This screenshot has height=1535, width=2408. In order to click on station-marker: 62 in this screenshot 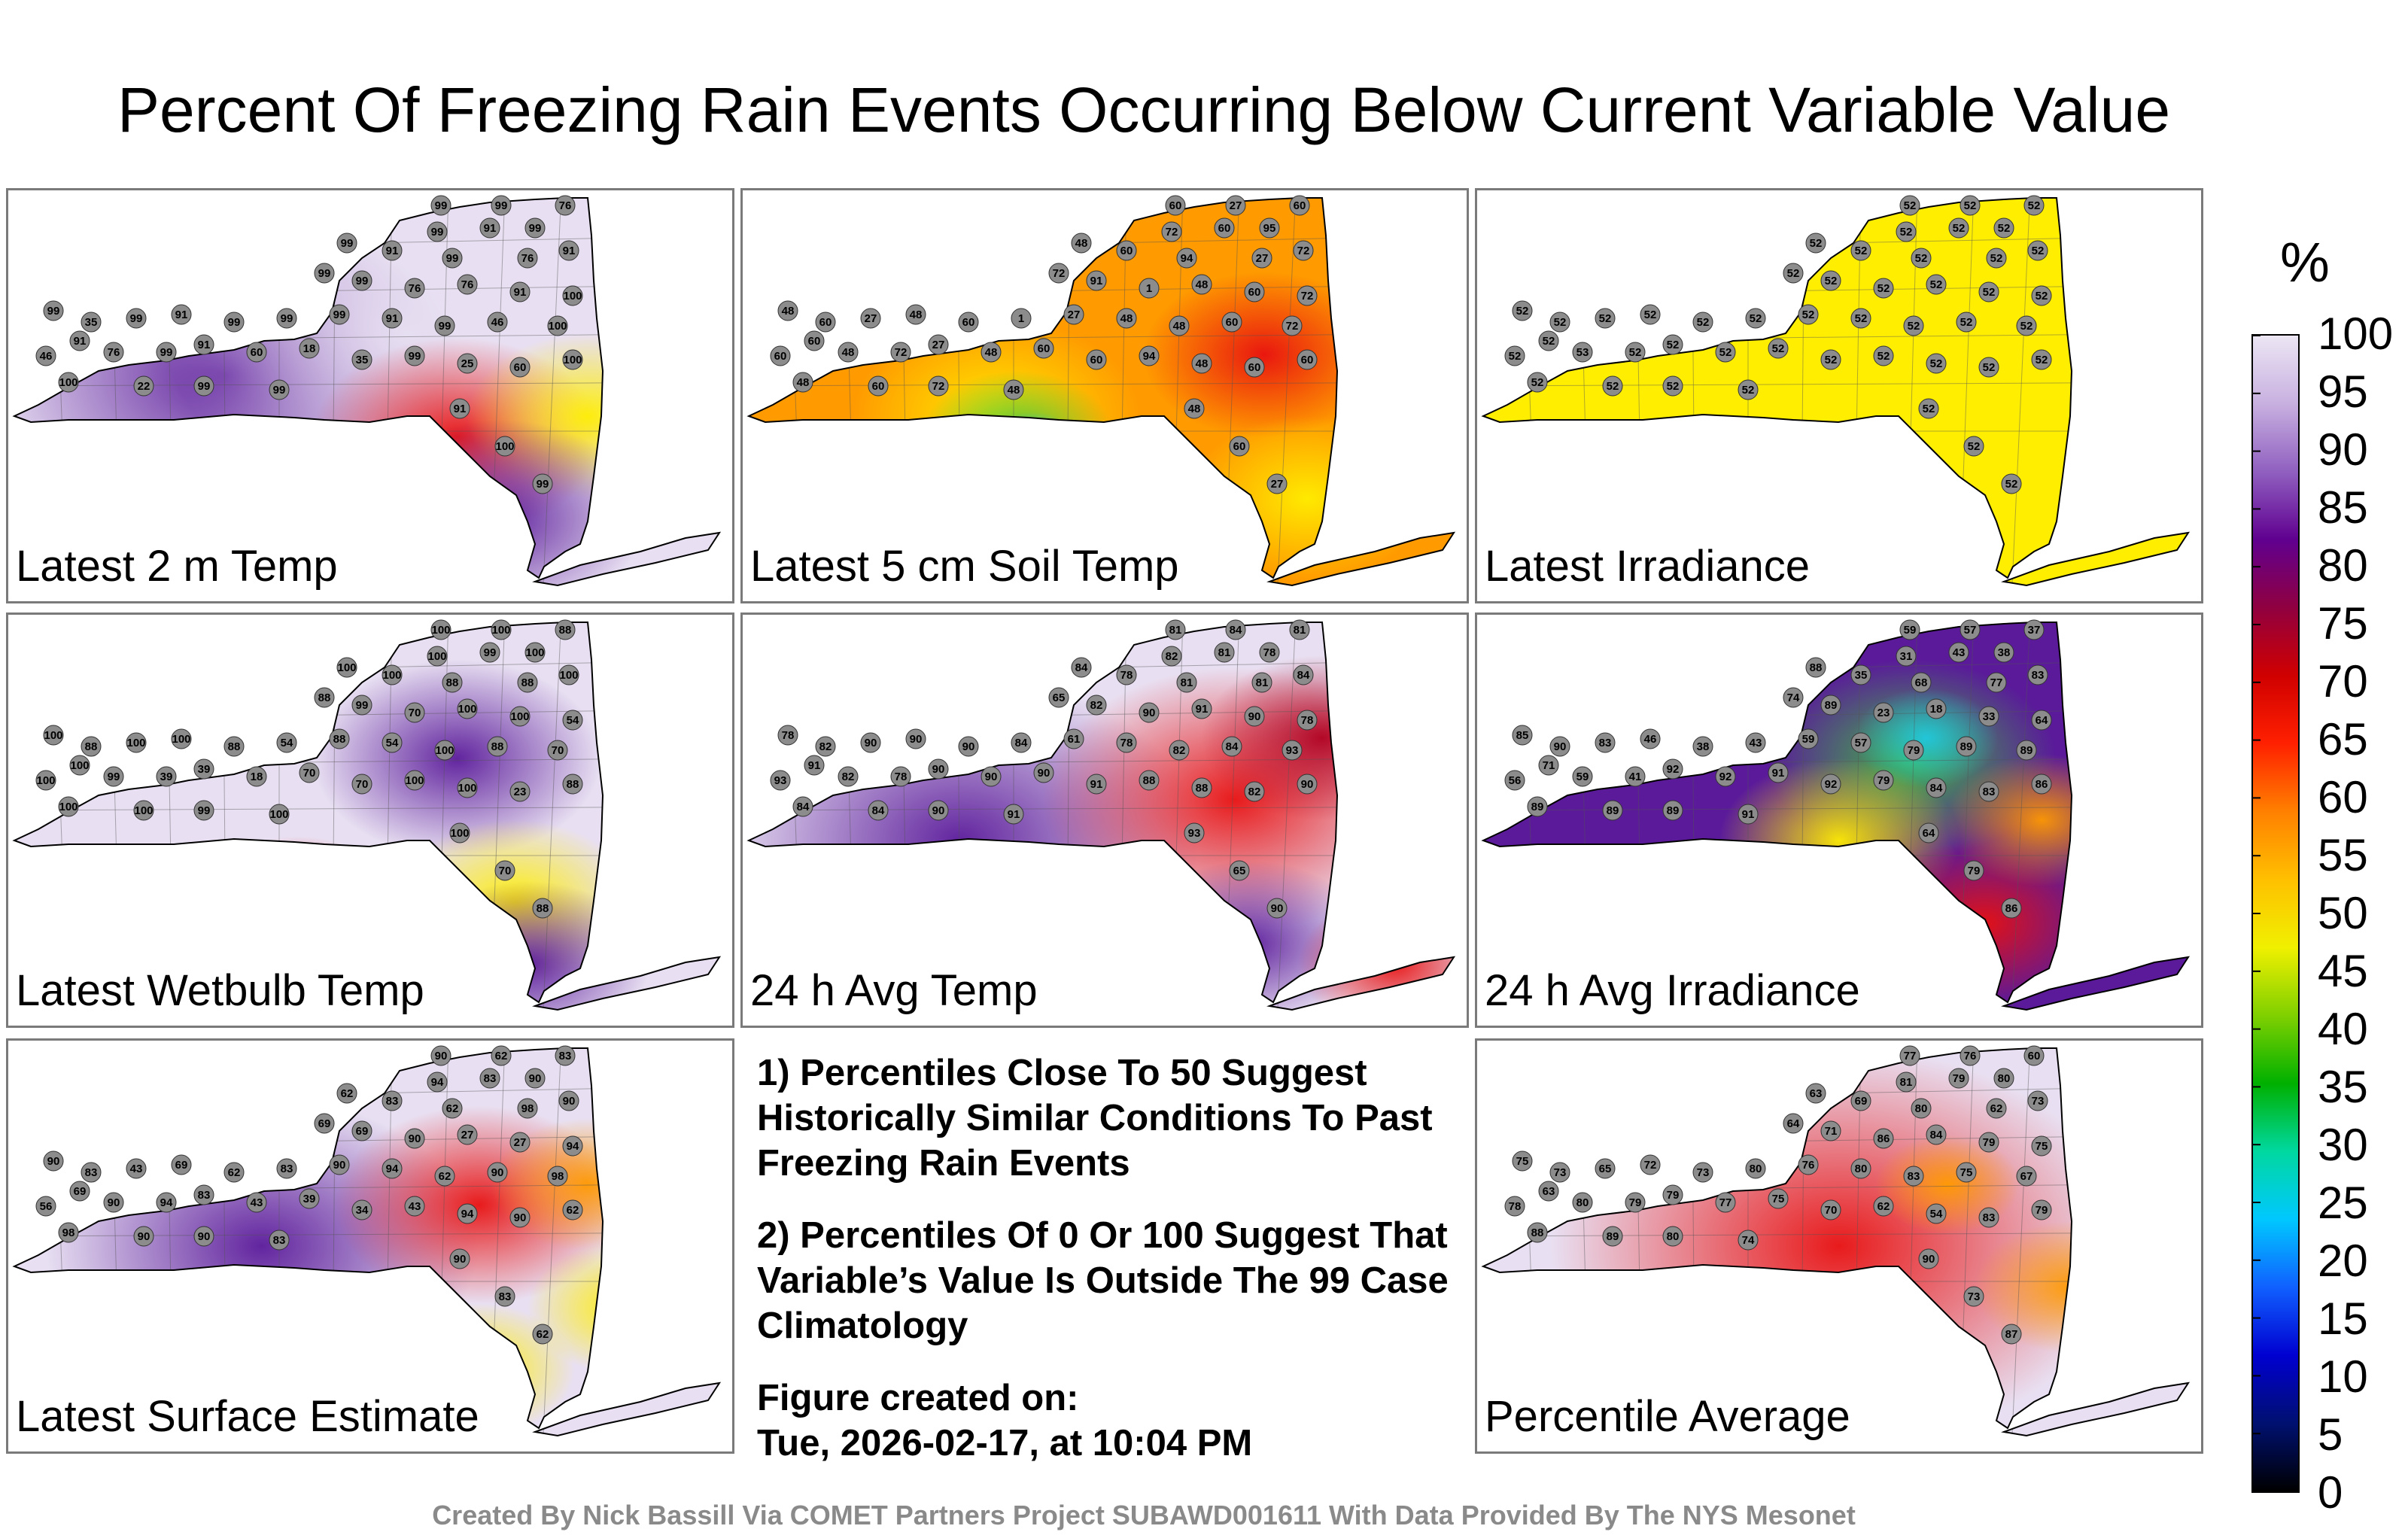, I will do `click(346, 1093)`.